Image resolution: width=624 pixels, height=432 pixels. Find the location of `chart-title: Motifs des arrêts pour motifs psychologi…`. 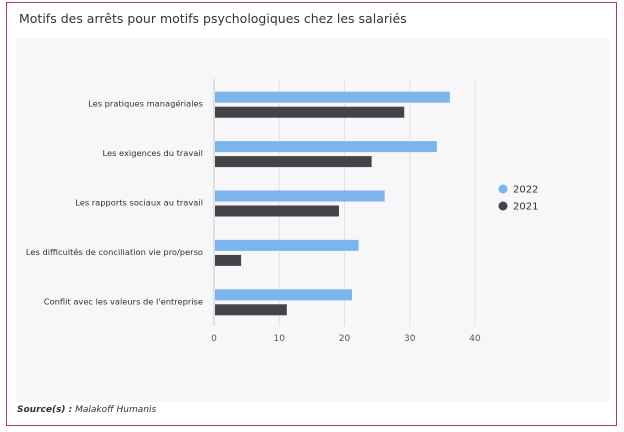

chart-title: Motifs des arrêts pour motifs psychologi… is located at coordinates (213, 18).